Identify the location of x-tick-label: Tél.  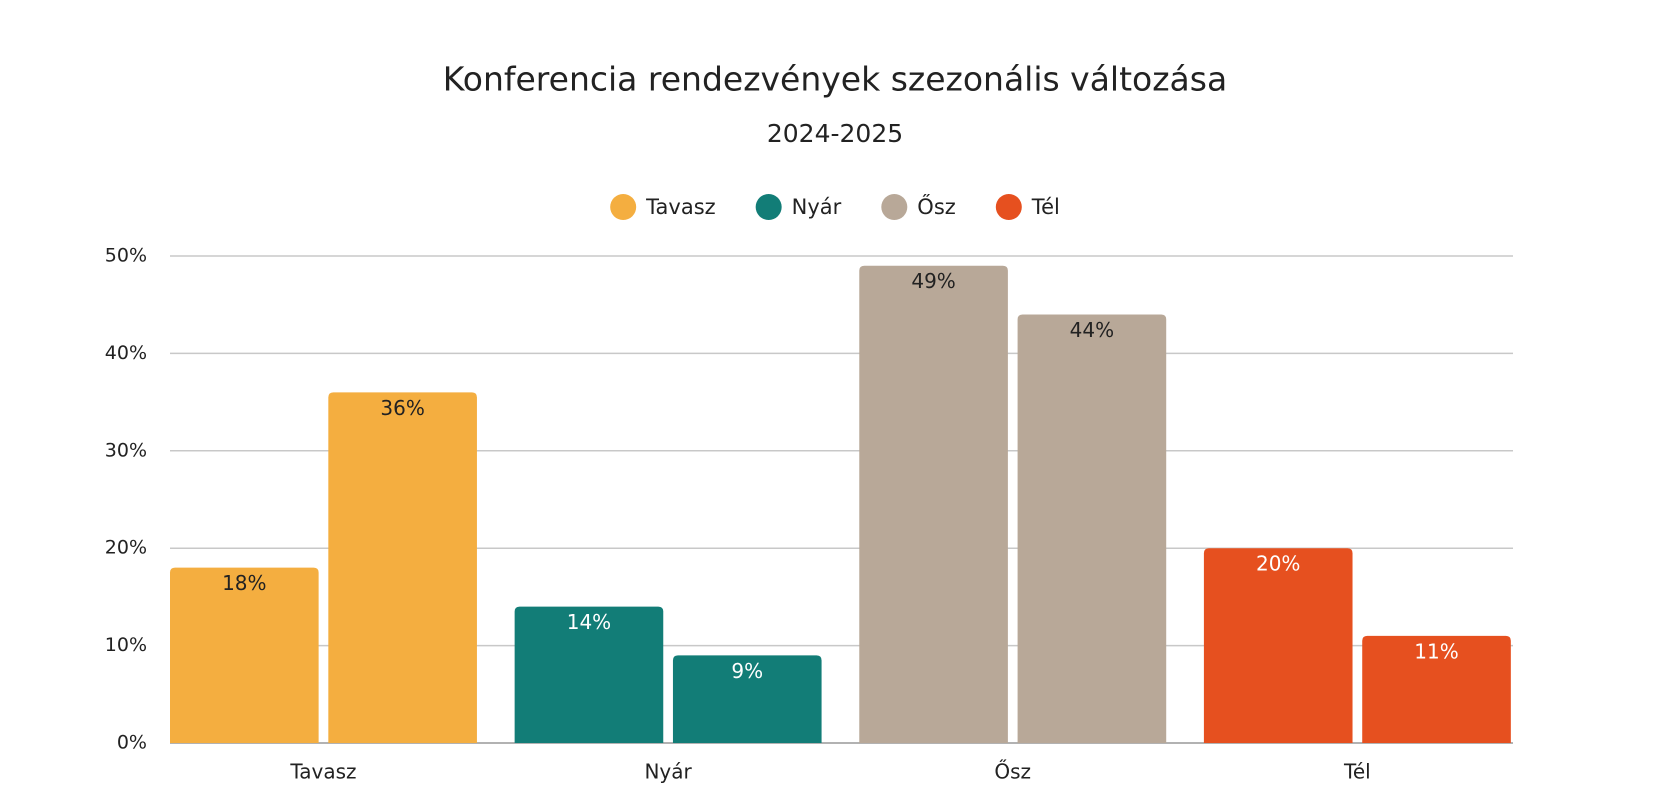
(1357, 772).